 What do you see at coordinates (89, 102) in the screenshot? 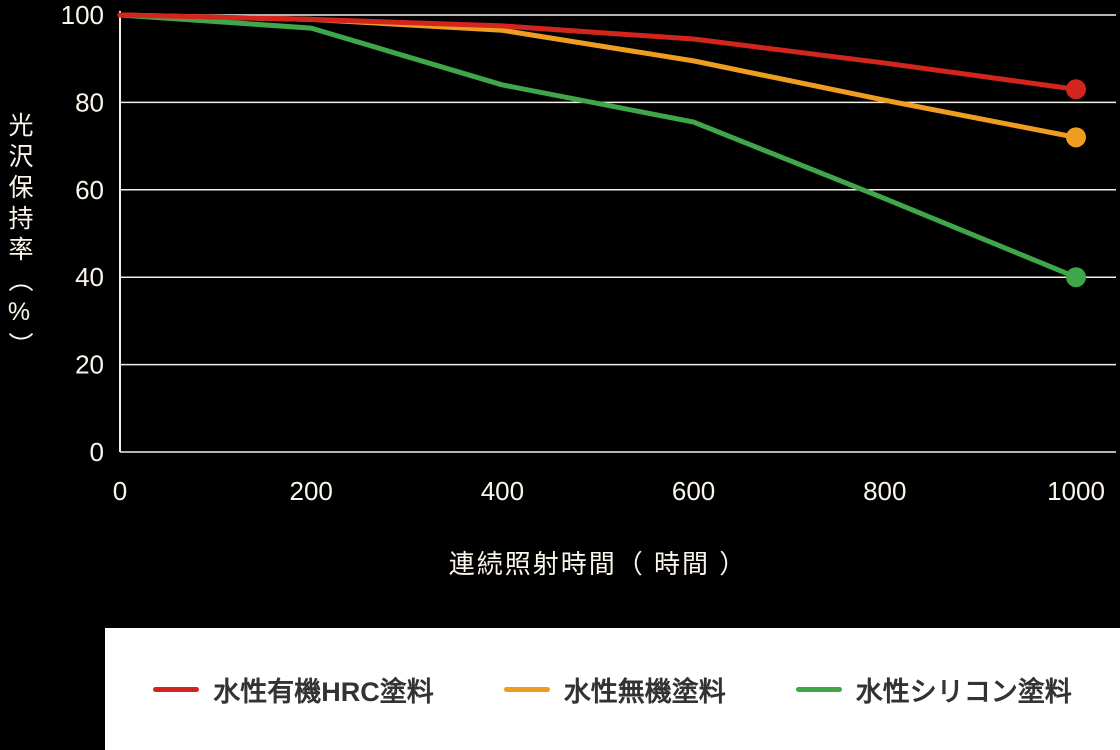
I see `y-tick-label: 80` at bounding box center [89, 102].